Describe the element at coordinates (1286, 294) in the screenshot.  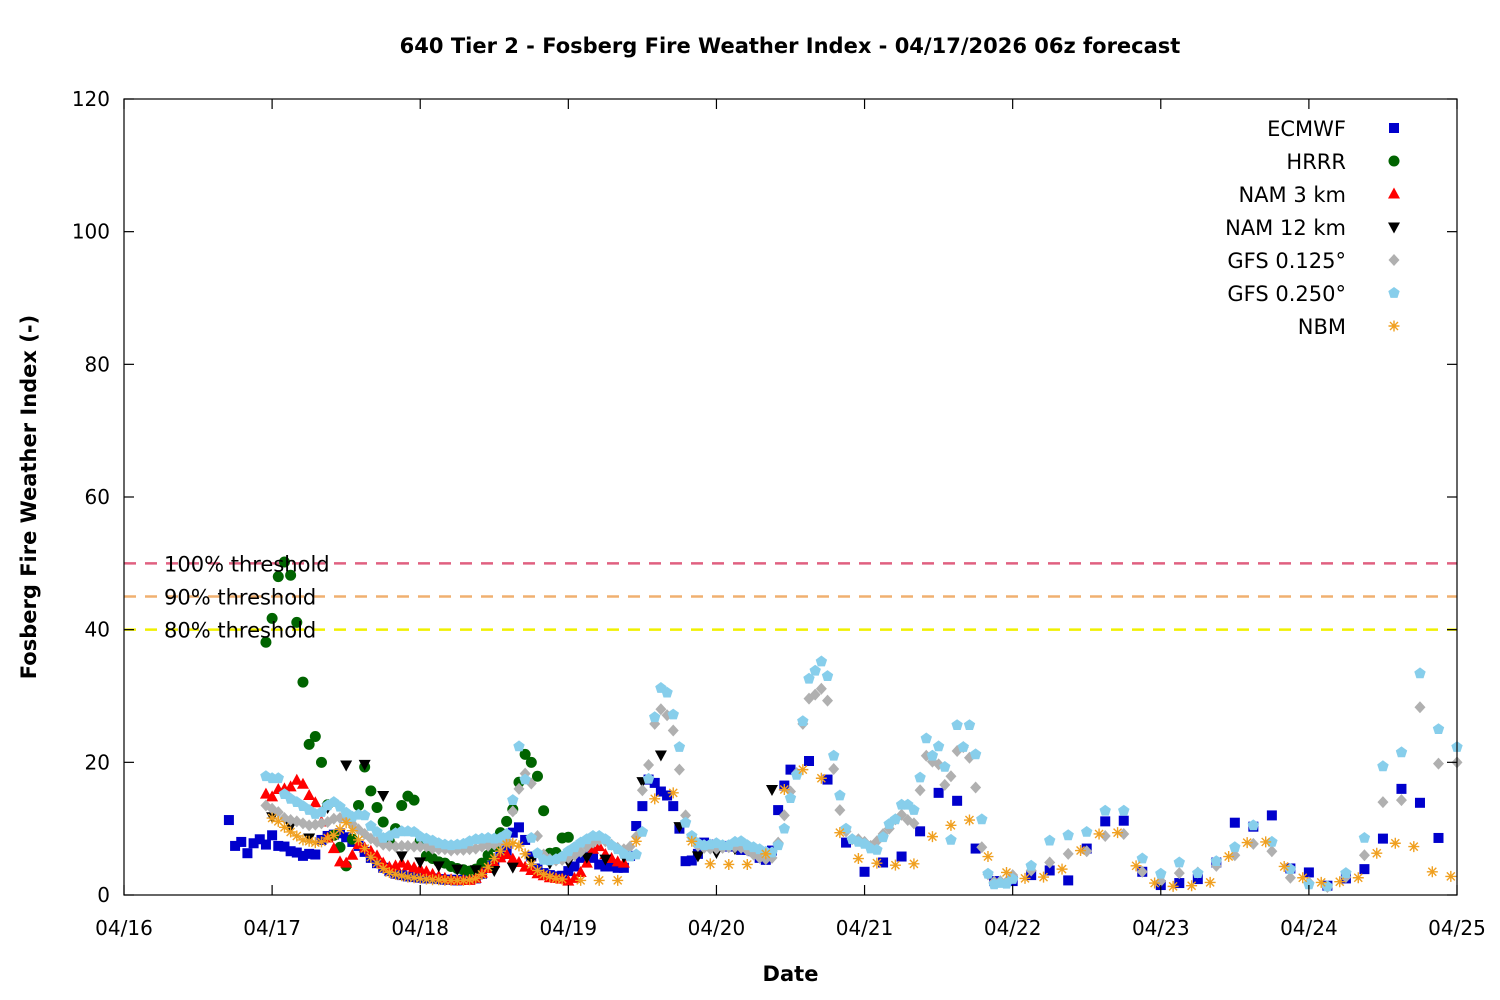
I see `legend-label: GFS 0.250°` at that location.